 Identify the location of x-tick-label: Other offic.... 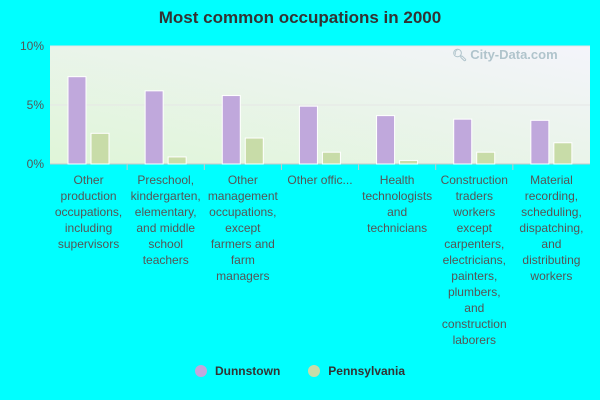
(320, 180).